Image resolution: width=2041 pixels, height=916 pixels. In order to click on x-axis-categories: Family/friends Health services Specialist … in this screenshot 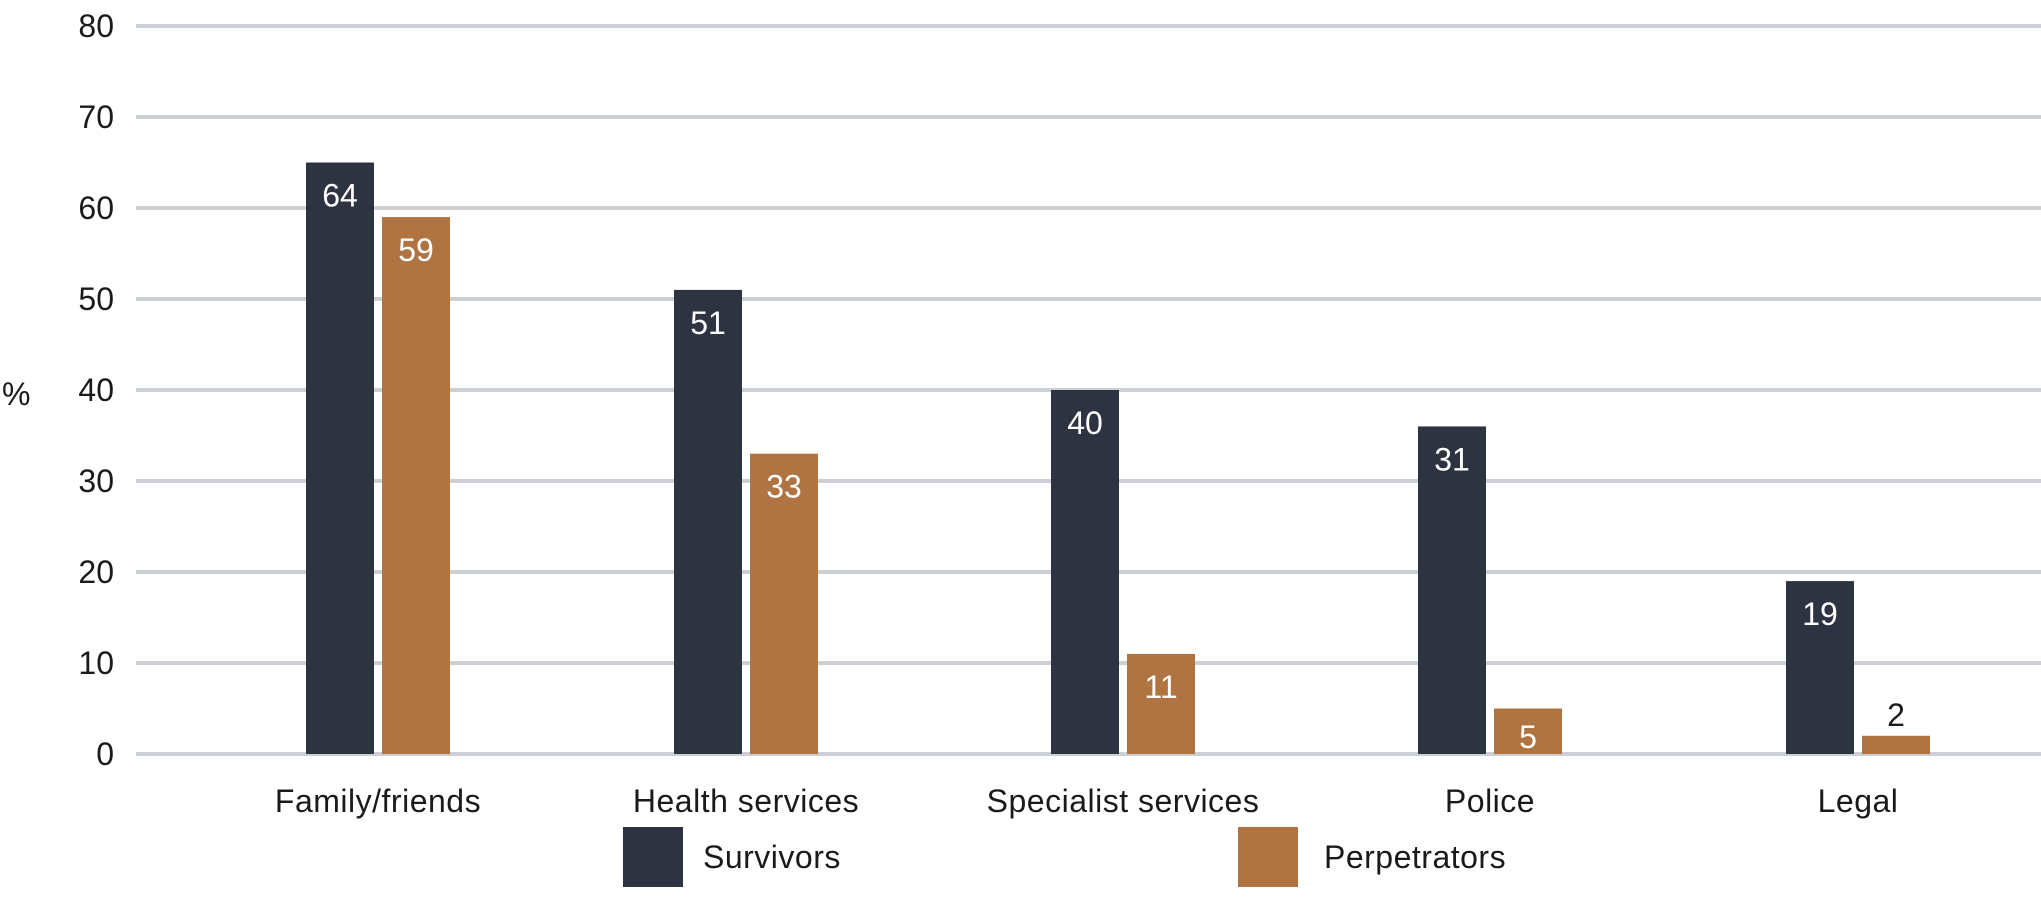, I will do `click(1086, 801)`.